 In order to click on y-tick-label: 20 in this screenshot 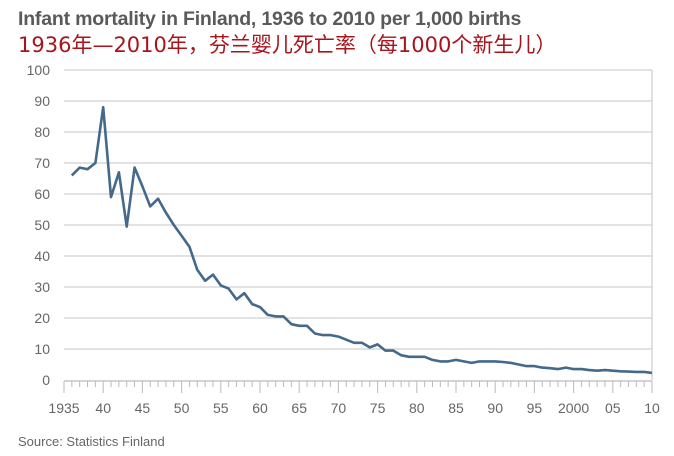, I will do `click(42, 318)`.